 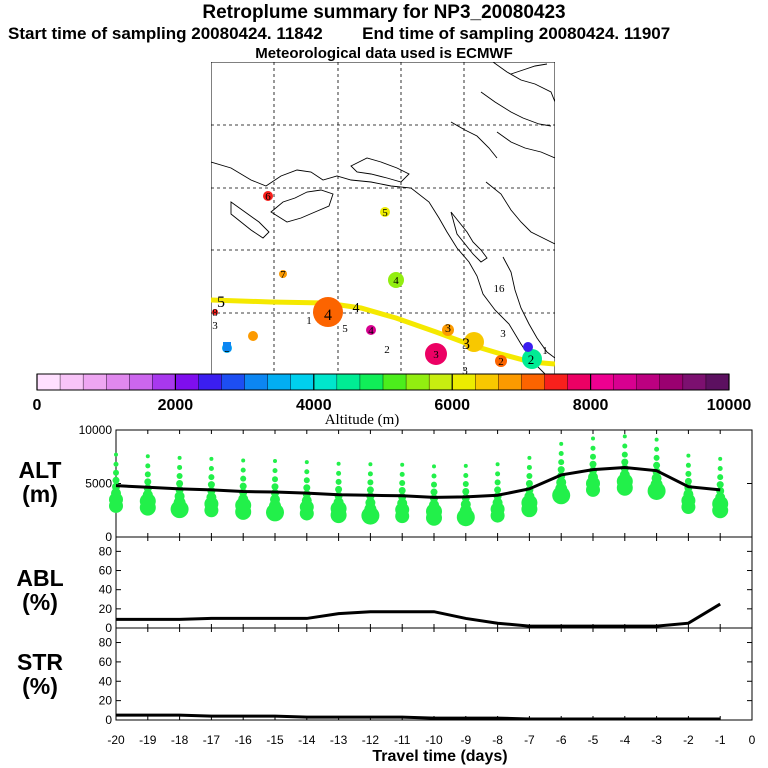 What do you see at coordinates (516, 33) in the screenshot?
I see `end-time: End time of sampling 20080424. 11907` at bounding box center [516, 33].